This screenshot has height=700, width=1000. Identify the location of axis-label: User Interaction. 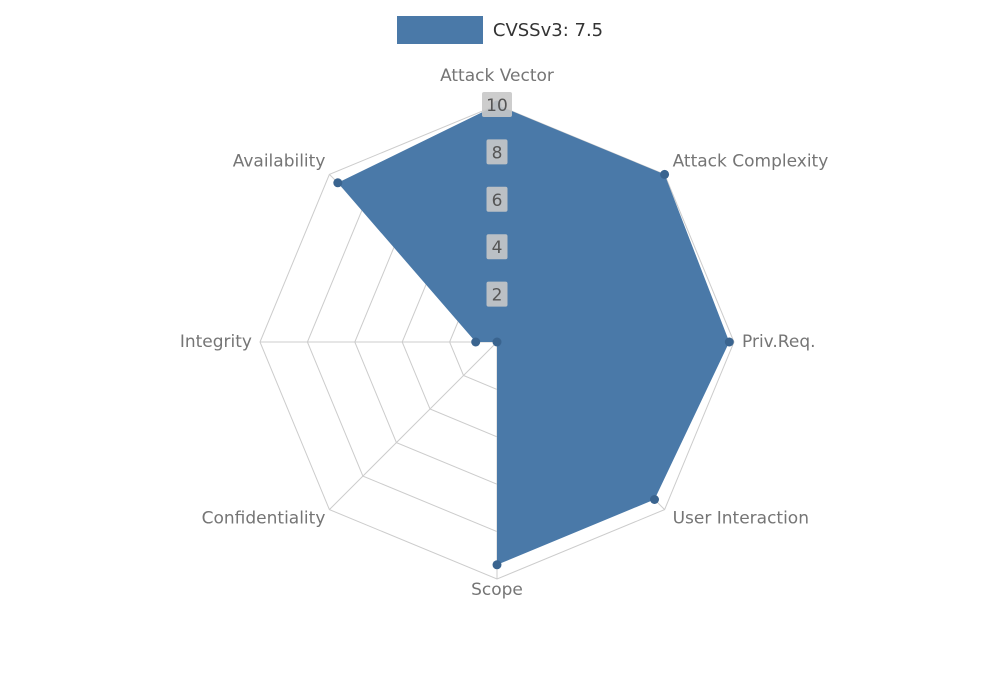
(741, 519).